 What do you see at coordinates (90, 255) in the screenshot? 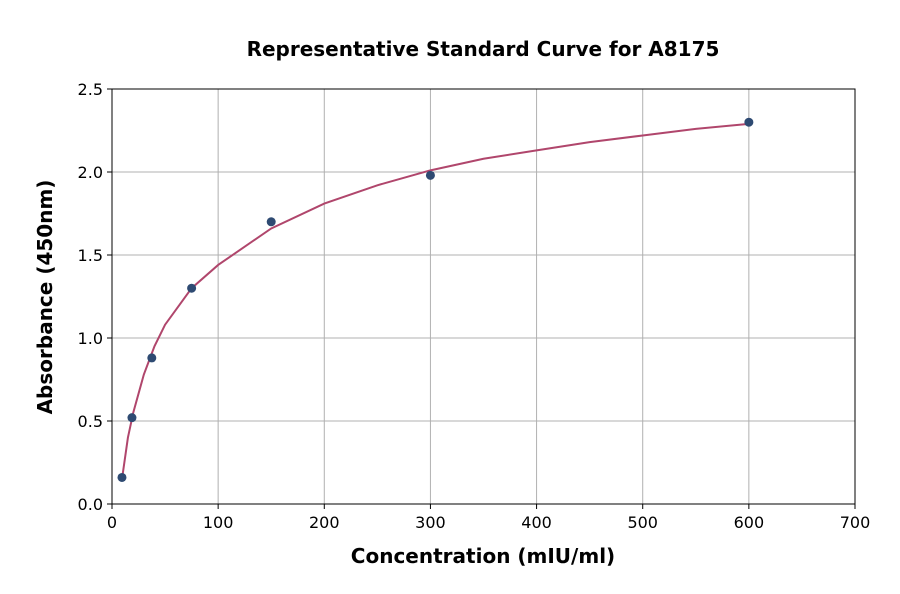
I see `y-tick-label: 1.5` at bounding box center [90, 255].